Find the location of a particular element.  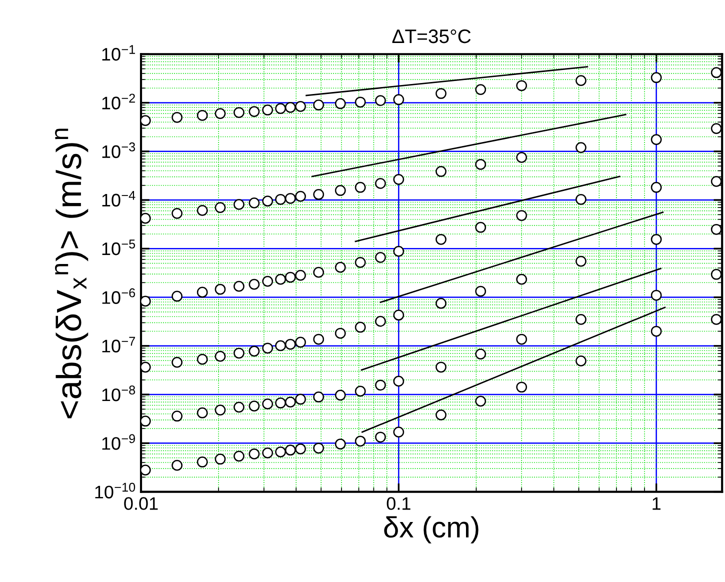

x-tick-label: 0.01 is located at coordinates (141, 503).